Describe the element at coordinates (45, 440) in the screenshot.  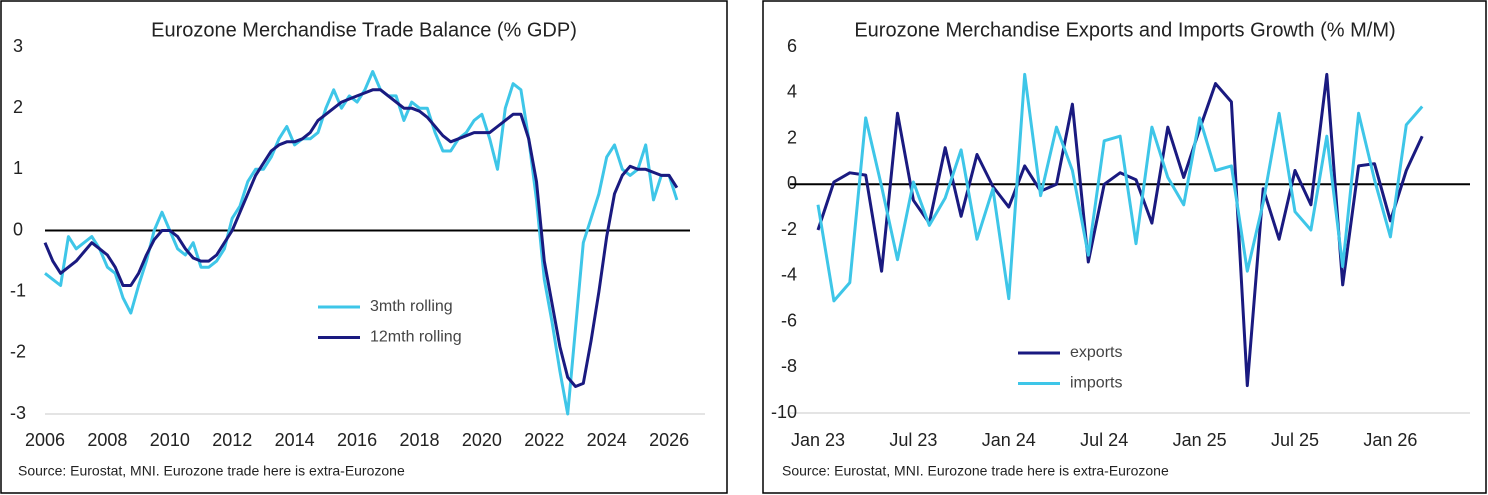
I see `x-tick-label: 2006` at that location.